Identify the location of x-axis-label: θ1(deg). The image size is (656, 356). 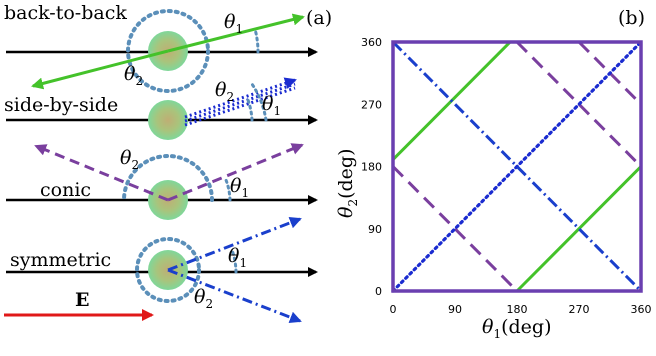
(517, 328).